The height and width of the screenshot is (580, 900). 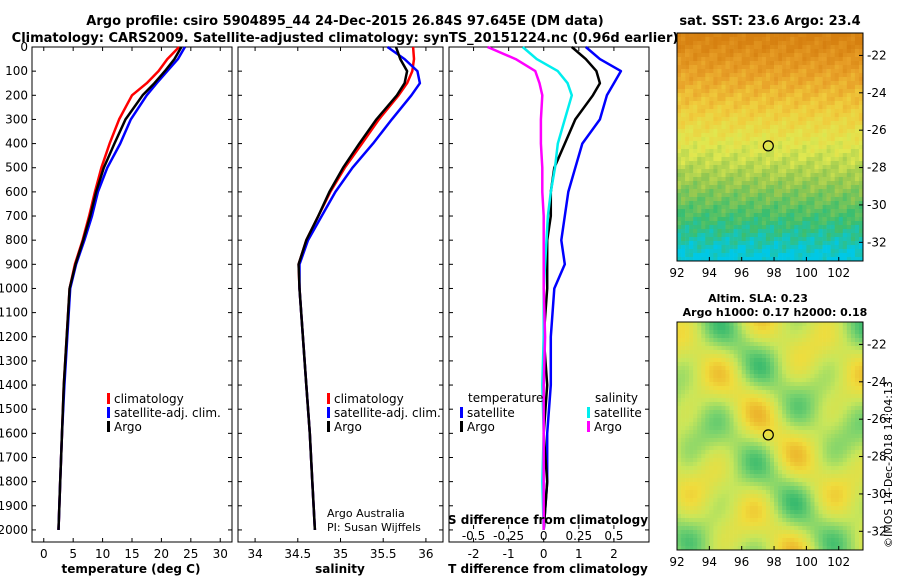 What do you see at coordinates (348, 427) in the screenshot?
I see `legend-argo-s: Argo` at bounding box center [348, 427].